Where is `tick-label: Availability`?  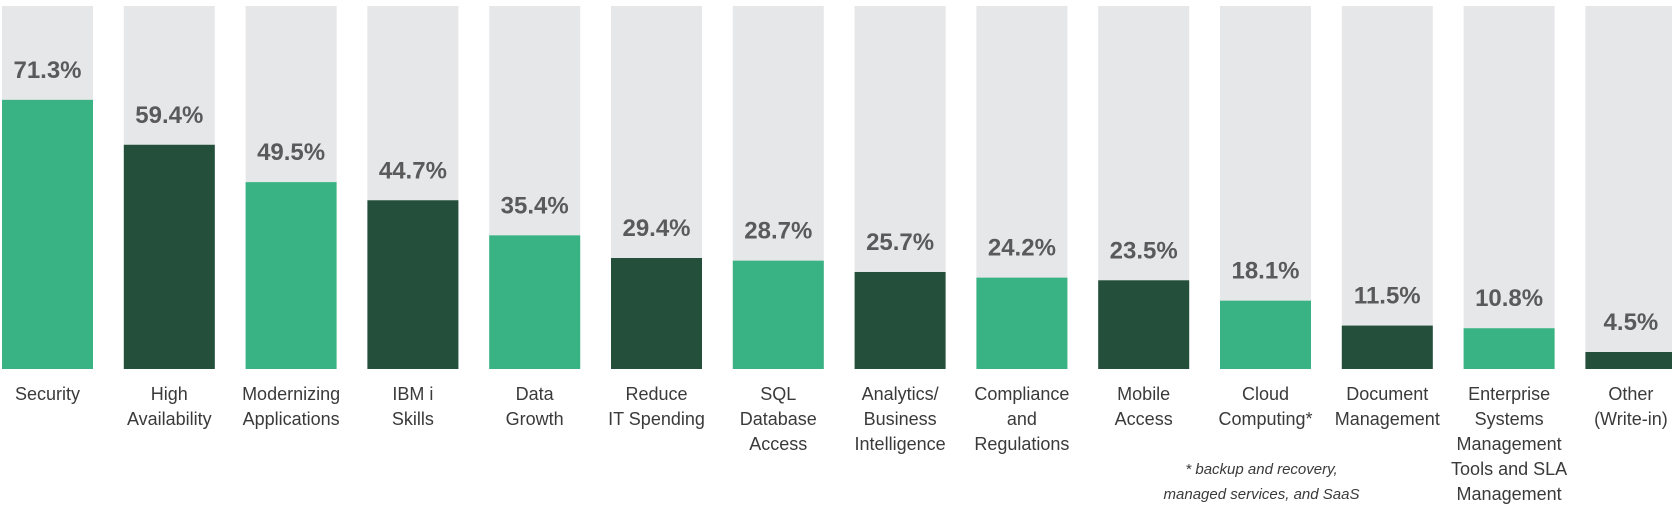
tick-label: Availability is located at coordinates (169, 419).